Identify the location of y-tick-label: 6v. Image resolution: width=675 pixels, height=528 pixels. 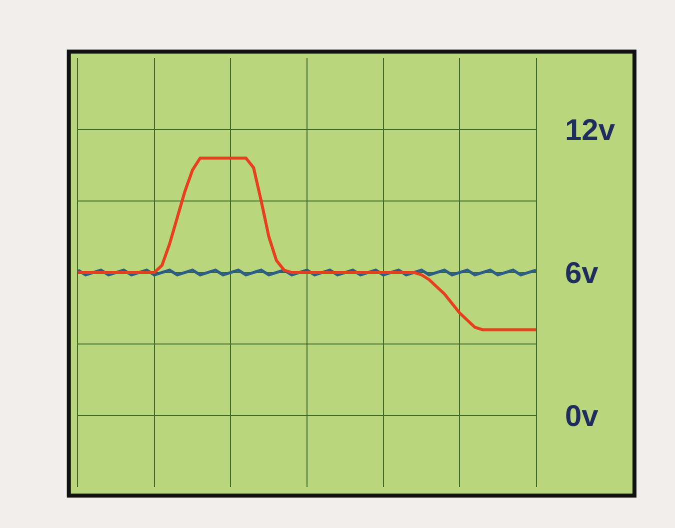
(582, 273).